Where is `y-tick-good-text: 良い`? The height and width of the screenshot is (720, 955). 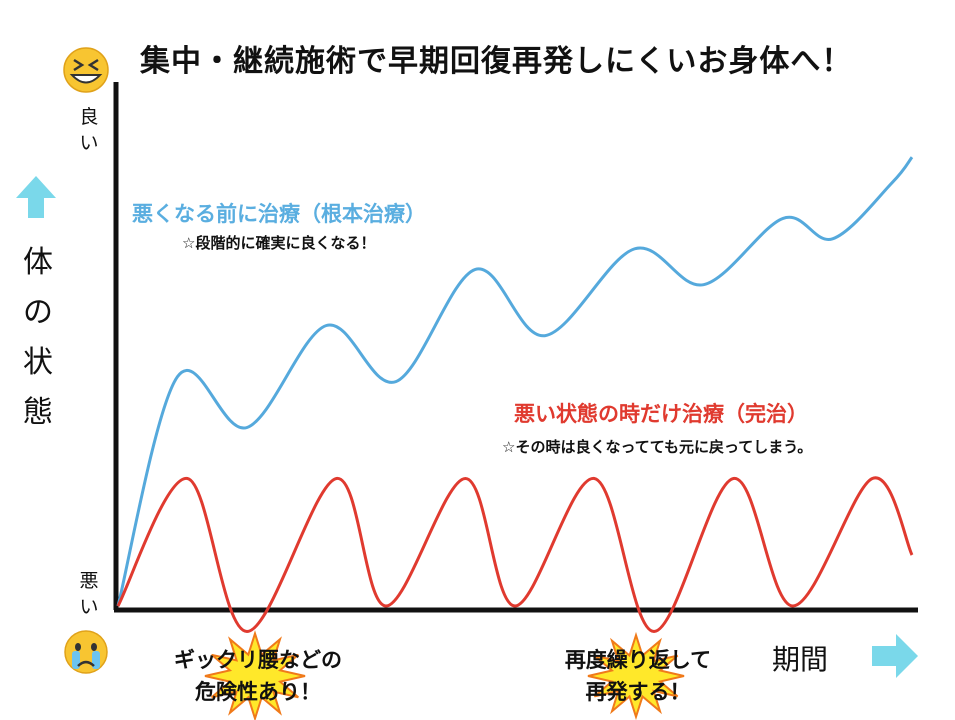
y-tick-good-text: 良い is located at coordinates (89, 130).